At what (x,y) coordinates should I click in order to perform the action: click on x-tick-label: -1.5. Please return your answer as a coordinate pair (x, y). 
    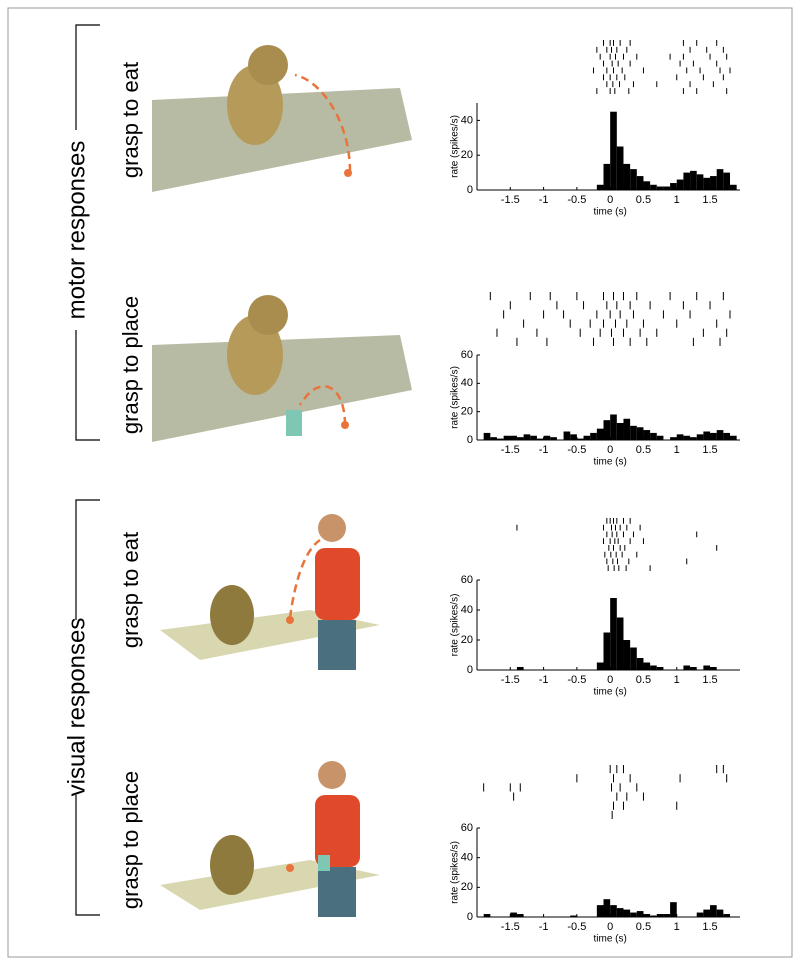
    Looking at the image, I should click on (510, 680).